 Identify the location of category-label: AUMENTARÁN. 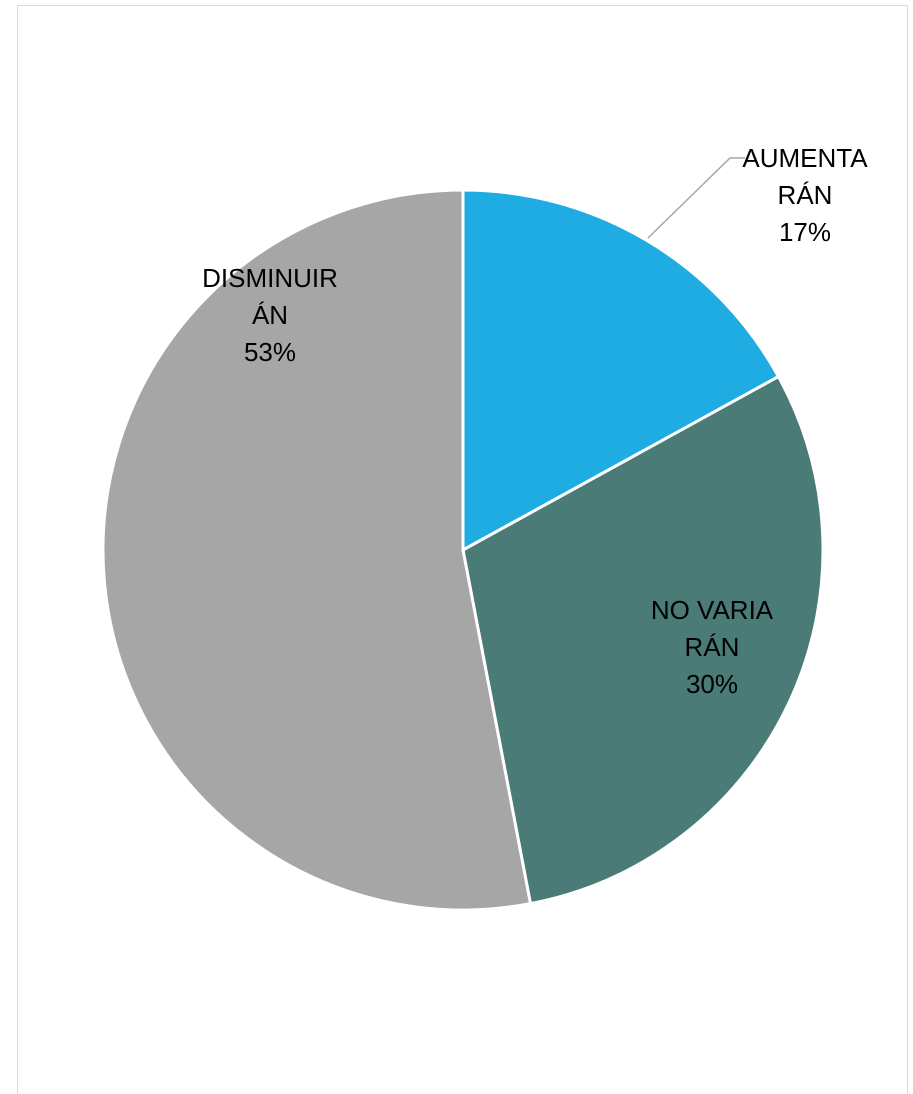
(805, 176).